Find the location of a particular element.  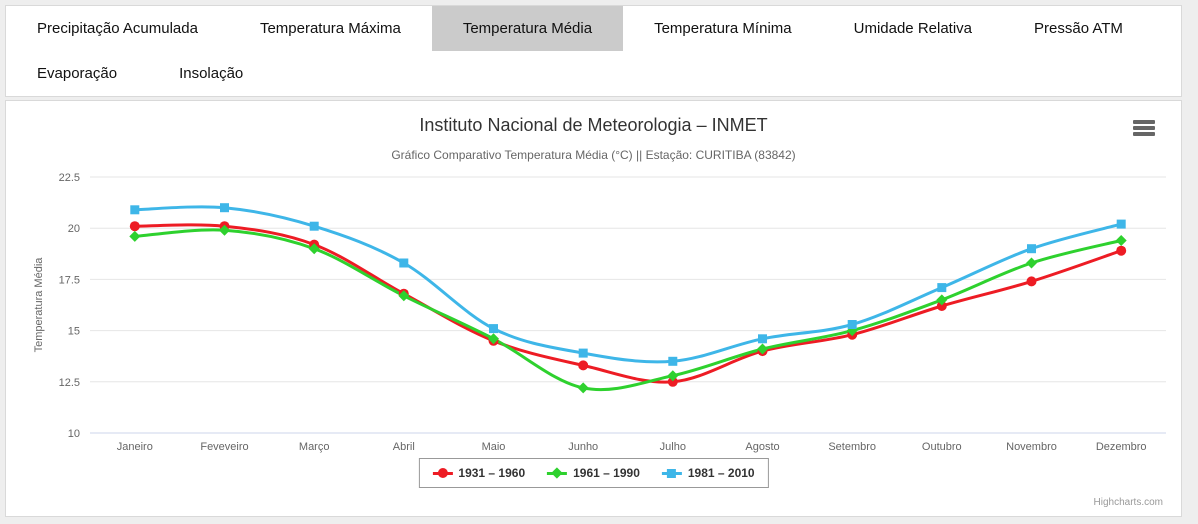

legend-item: 1931 – 1960 is located at coordinates (478, 473).